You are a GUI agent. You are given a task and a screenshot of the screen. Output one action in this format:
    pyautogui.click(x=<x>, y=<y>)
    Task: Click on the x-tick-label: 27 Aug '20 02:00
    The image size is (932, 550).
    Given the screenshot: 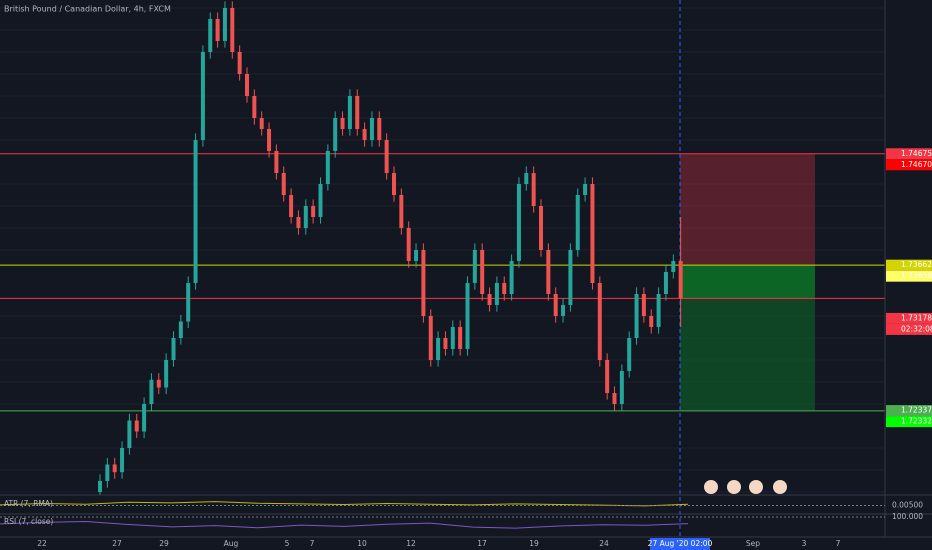 What is the action you would take?
    pyautogui.click(x=680, y=543)
    